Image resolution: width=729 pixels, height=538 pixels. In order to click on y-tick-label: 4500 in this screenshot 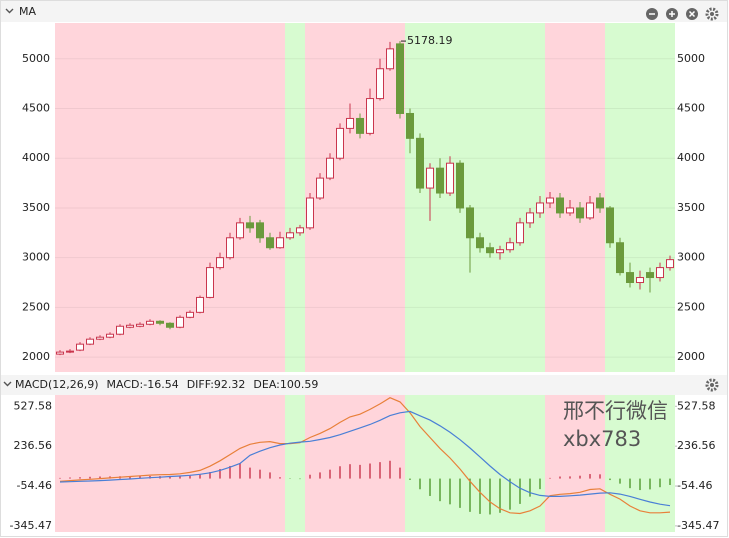, I will do `click(36, 108)`.